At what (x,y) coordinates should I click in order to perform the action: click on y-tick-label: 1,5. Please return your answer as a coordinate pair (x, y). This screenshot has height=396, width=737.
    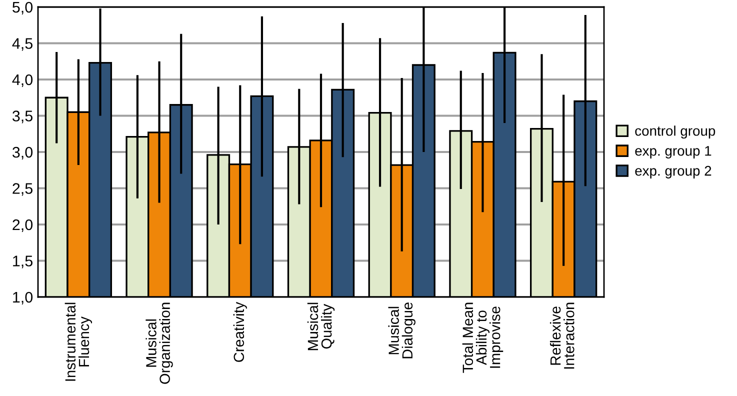
    Looking at the image, I should click on (22, 262).